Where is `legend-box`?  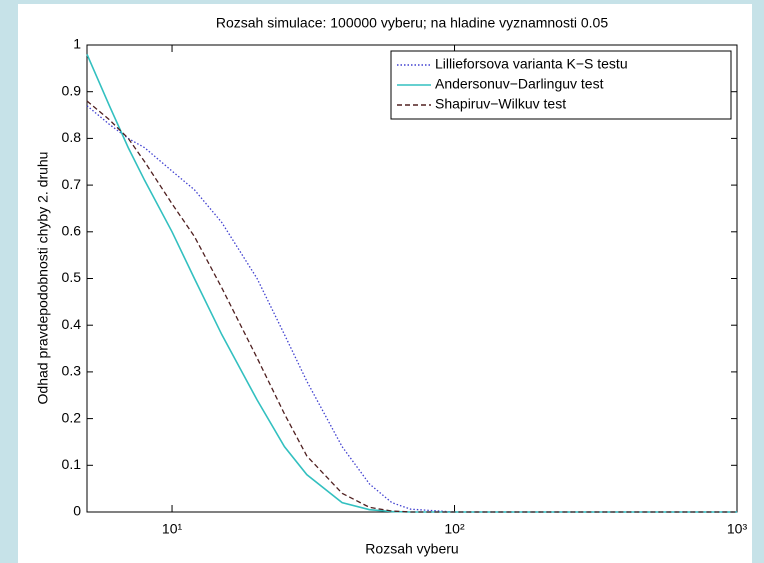 legend-box is located at coordinates (561, 85).